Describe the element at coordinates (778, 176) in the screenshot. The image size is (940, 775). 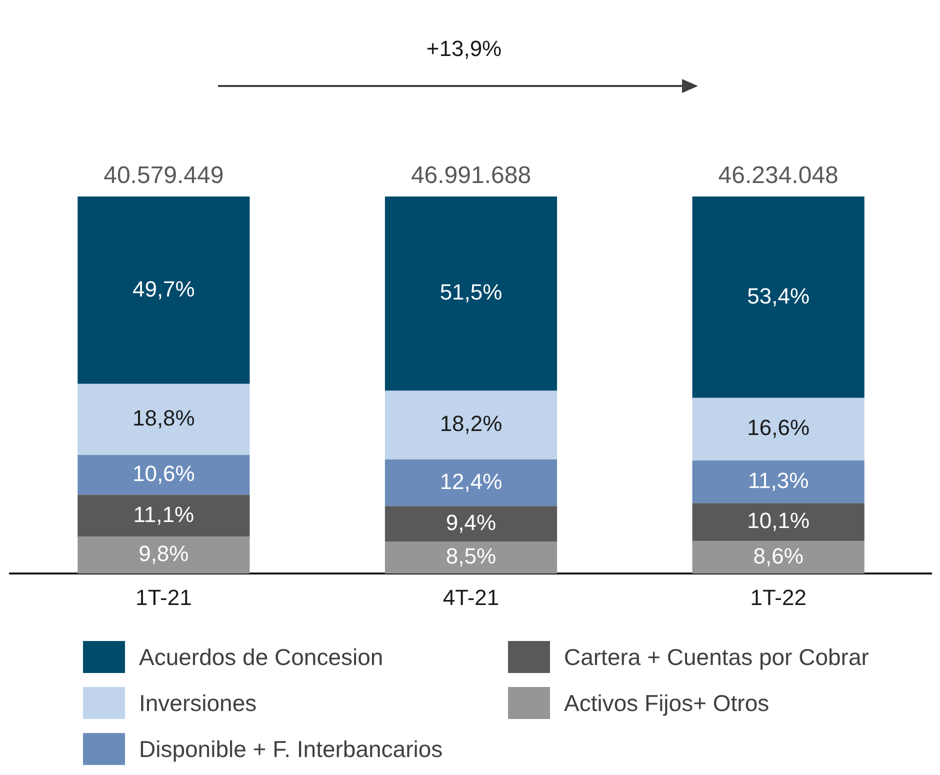
I see `annotation: 46.234.048` at that location.